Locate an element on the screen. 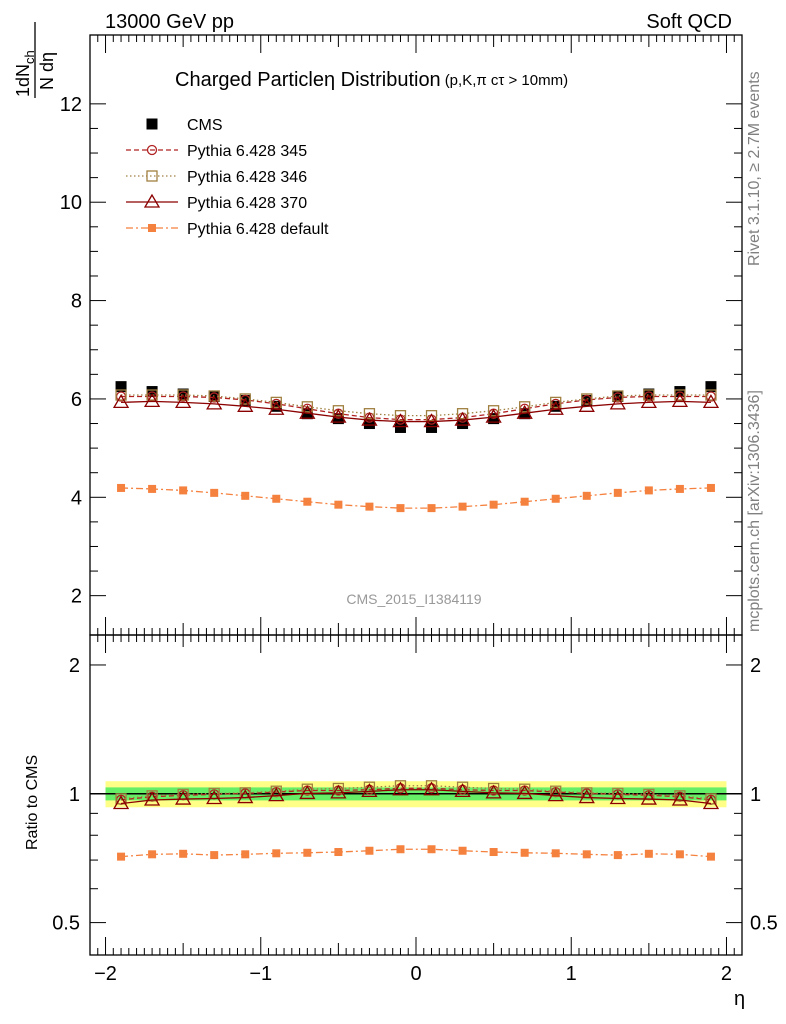 The image size is (786, 1024). ratio-ytick-label-right: 2 is located at coordinates (755, 666).